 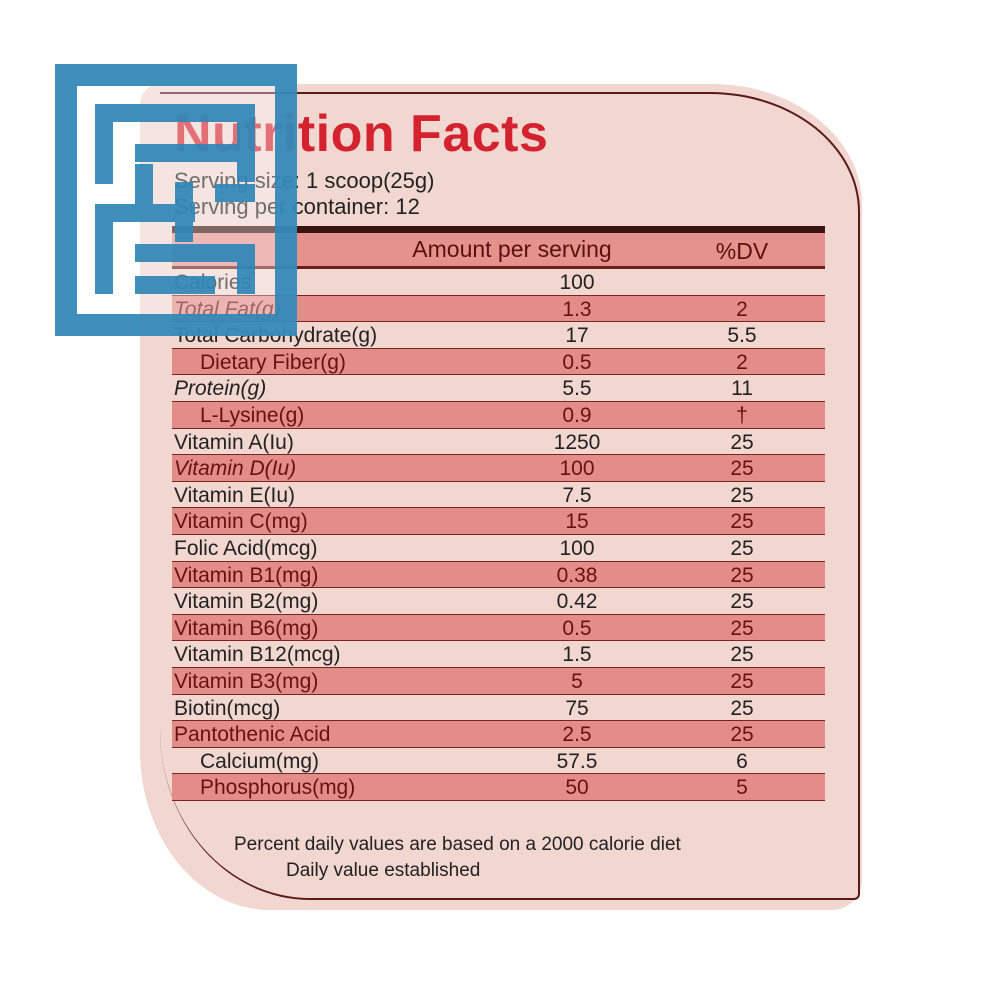 What do you see at coordinates (577, 708) in the screenshot?
I see `nutrient-amount: 75` at bounding box center [577, 708].